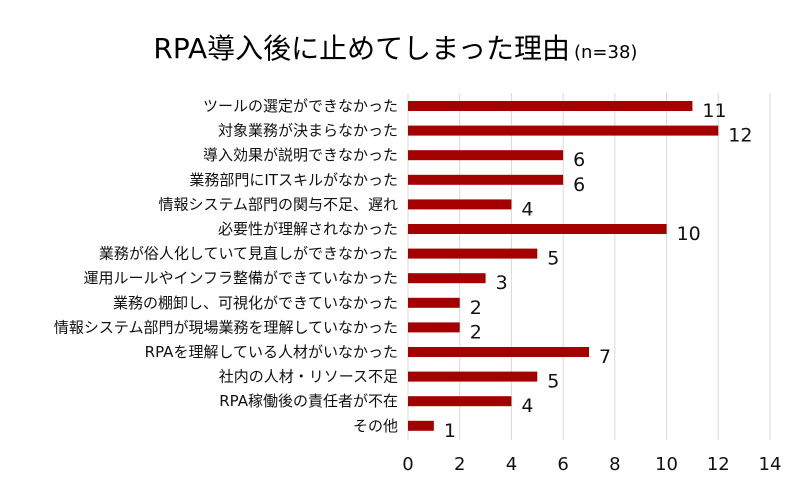  Describe the element at coordinates (300, 155) in the screenshot. I see `category-label: 導入効果が説明できなかった` at that location.